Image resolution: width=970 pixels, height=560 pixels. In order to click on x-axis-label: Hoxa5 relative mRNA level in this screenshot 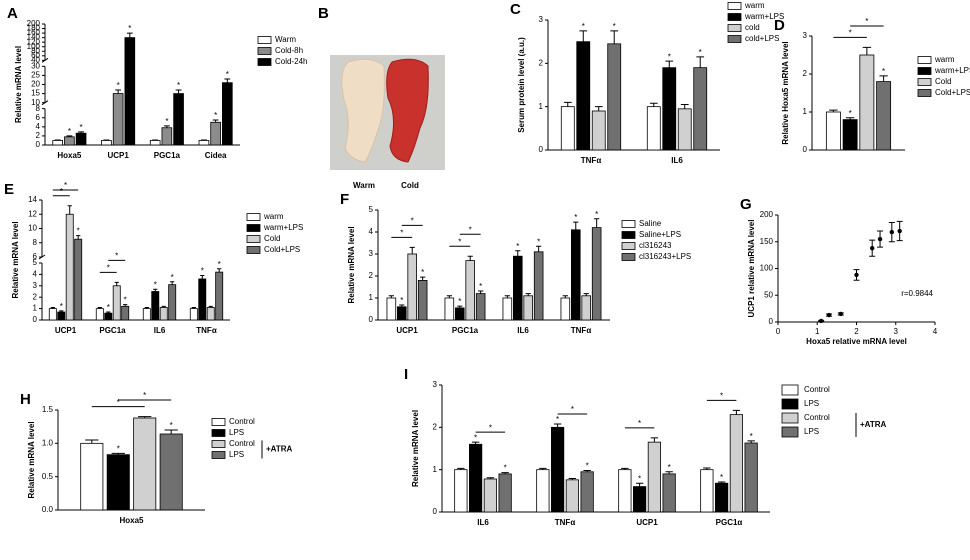, I will do `click(856, 341)`.